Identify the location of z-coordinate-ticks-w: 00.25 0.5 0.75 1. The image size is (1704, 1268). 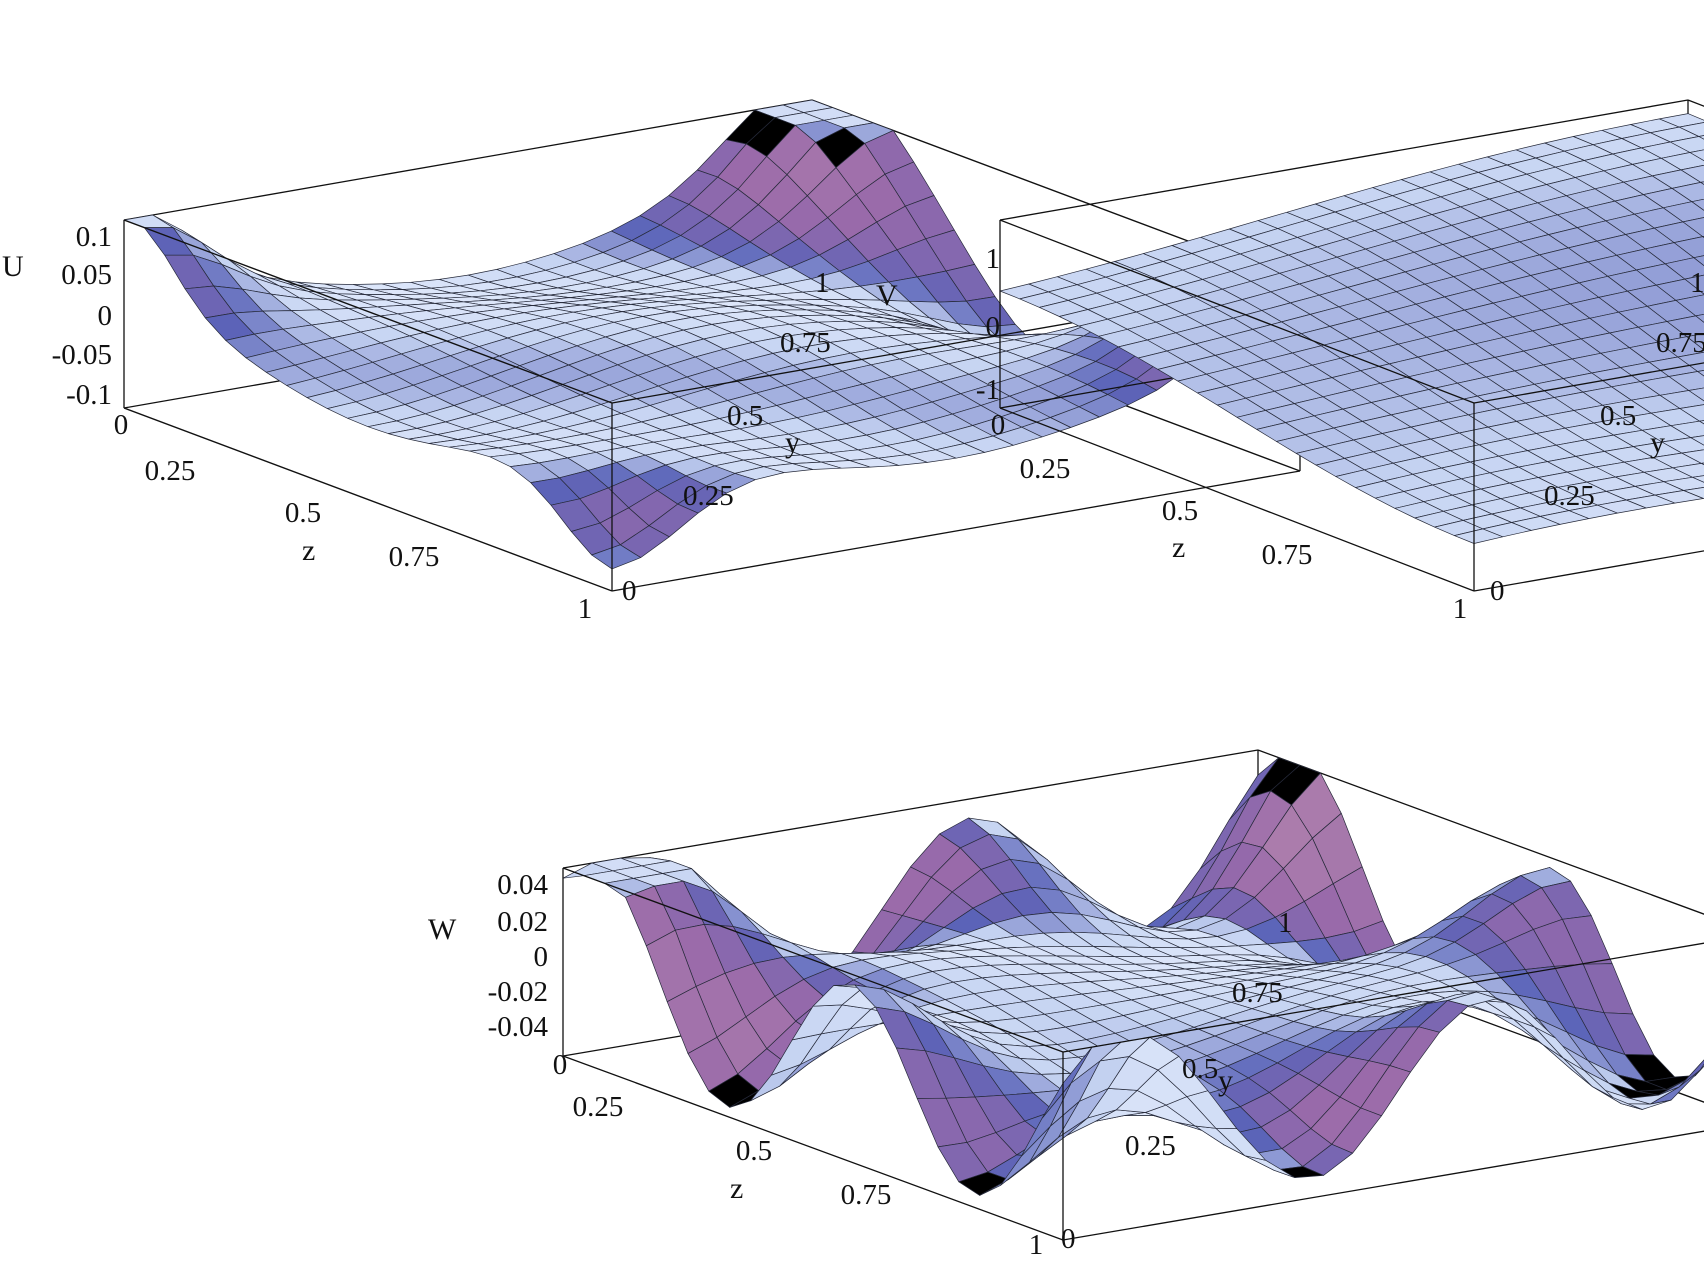
(798, 1155).